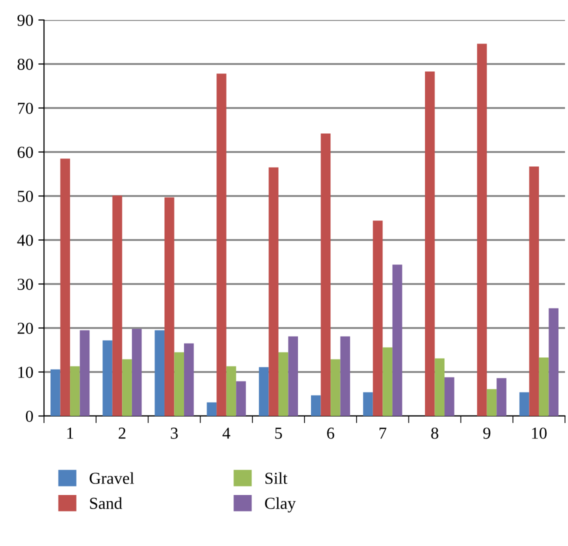  What do you see at coordinates (226, 433) in the screenshot?
I see `x-tick-label: 4` at bounding box center [226, 433].